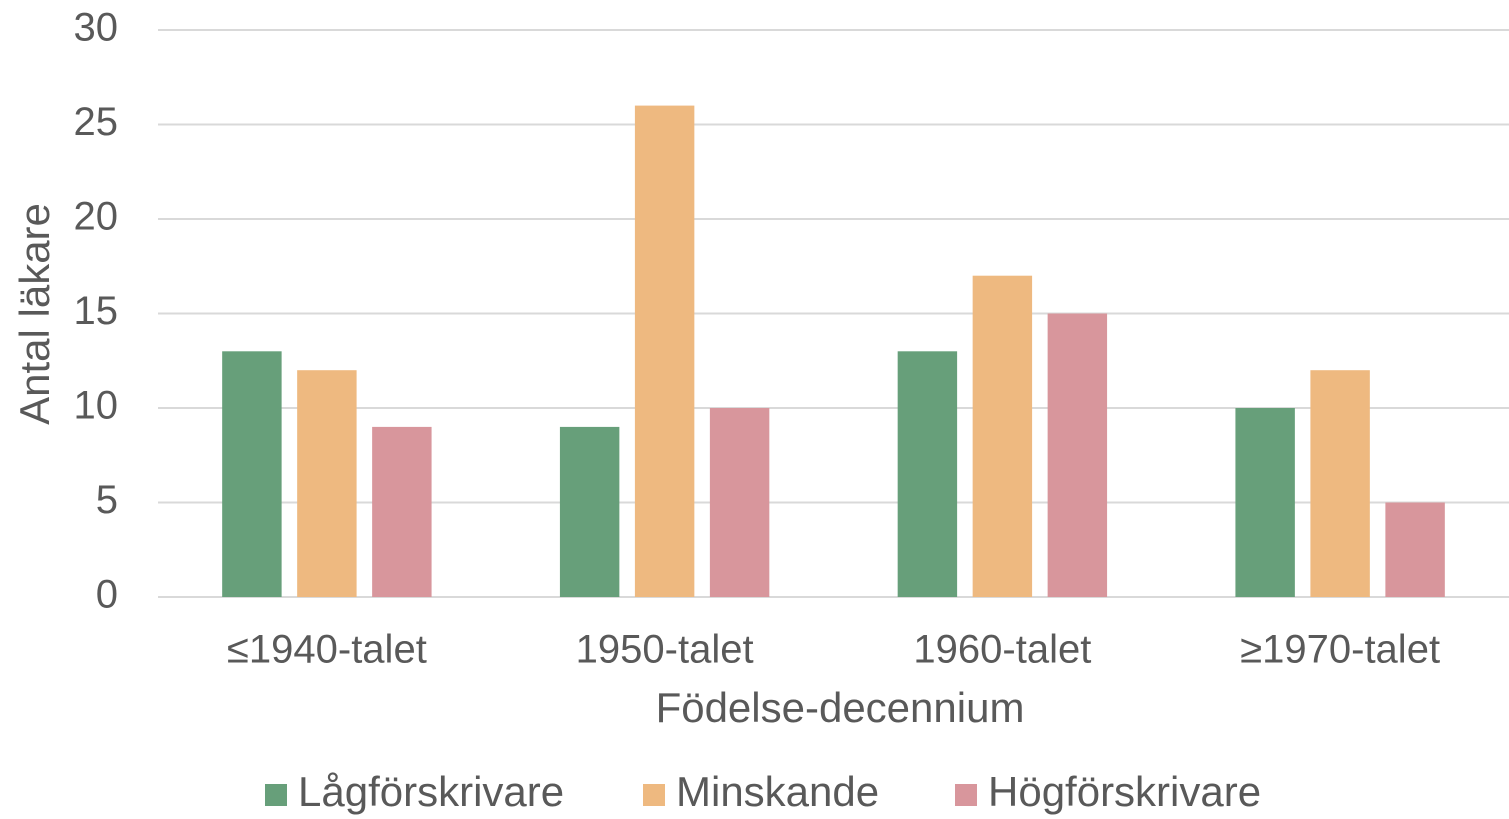 The width and height of the screenshot is (1509, 819). Describe the element at coordinates (96, 311) in the screenshot. I see `y-tick-label: 15` at that location.